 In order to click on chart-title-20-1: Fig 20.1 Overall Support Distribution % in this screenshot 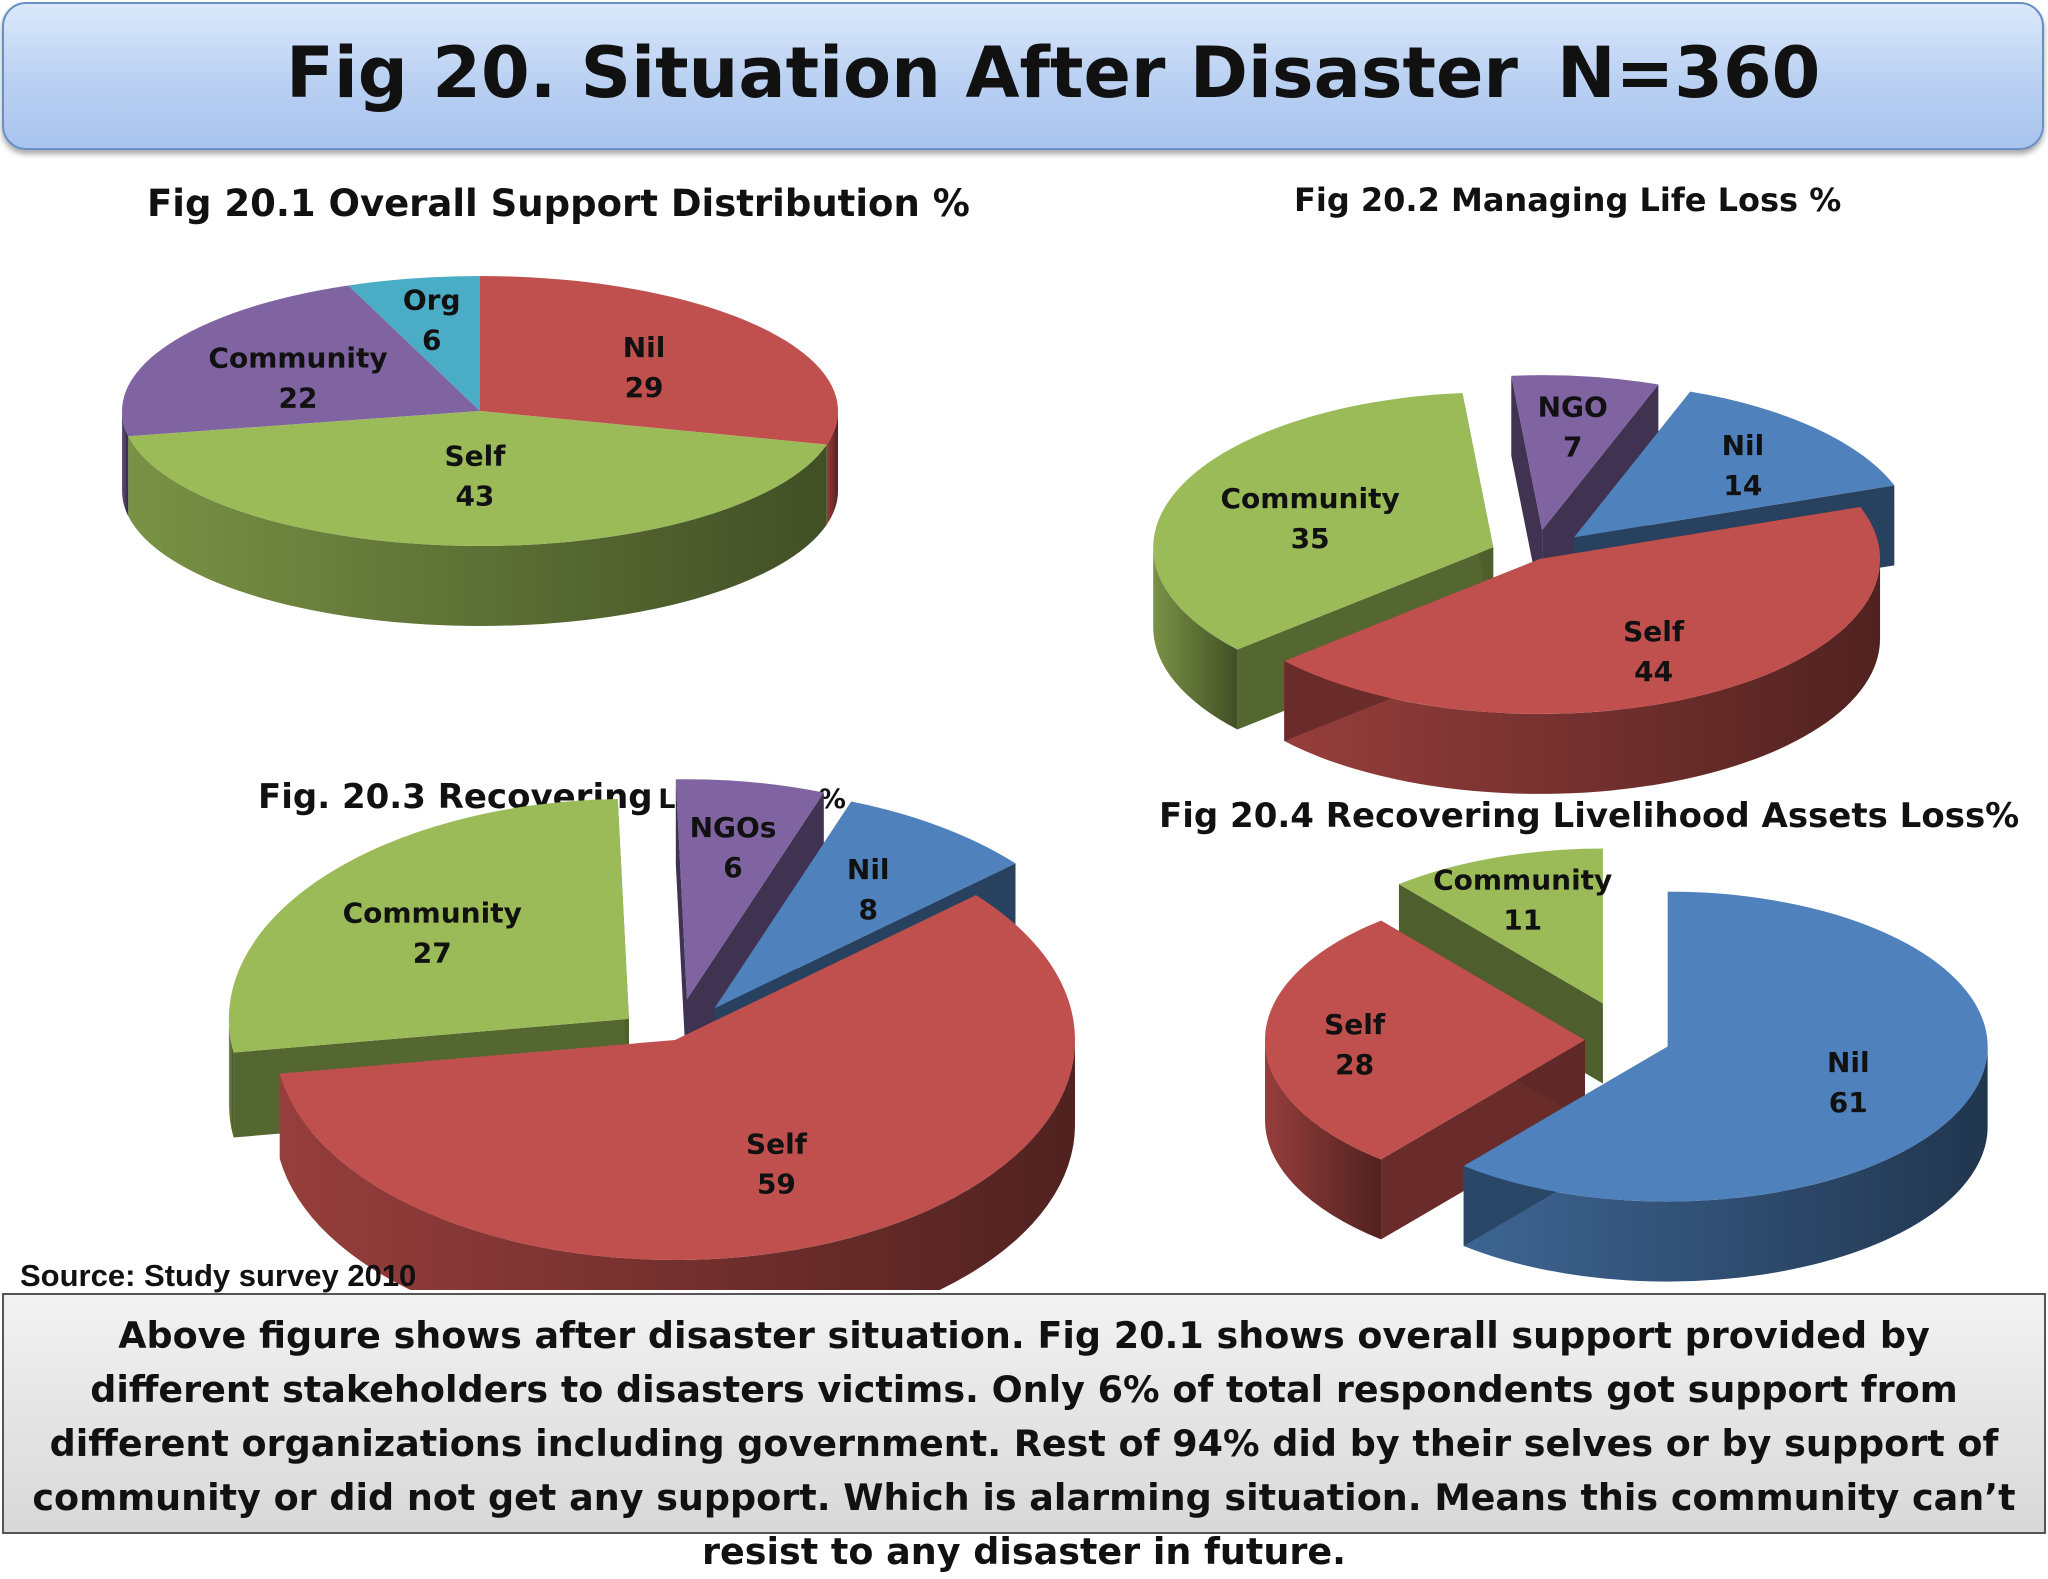, I will do `click(558, 203)`.